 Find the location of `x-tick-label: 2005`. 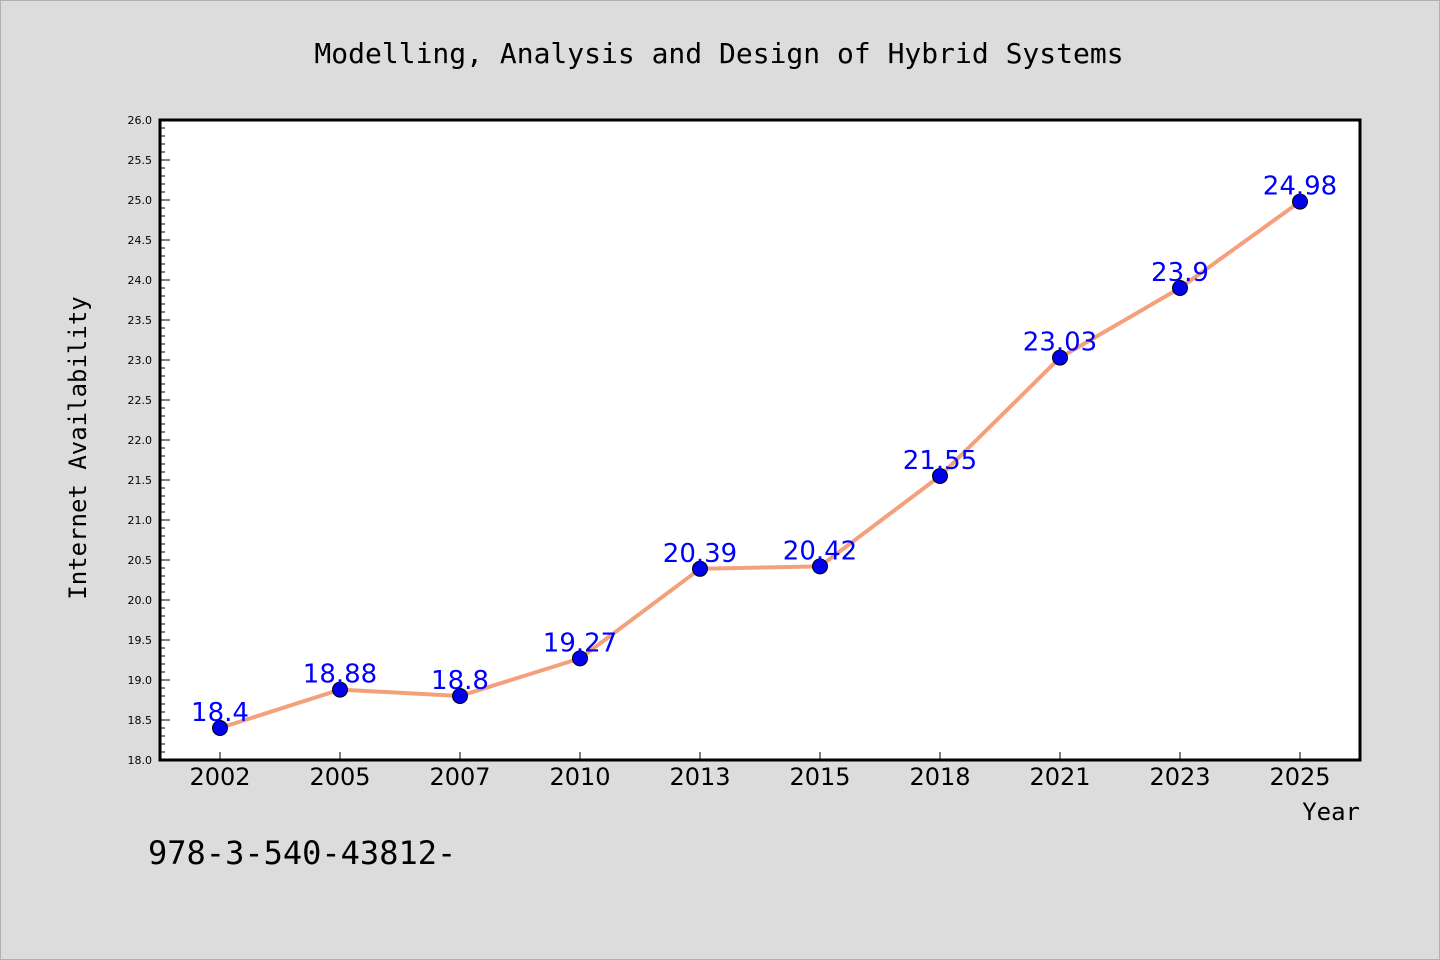

x-tick-label: 2005 is located at coordinates (339, 777).